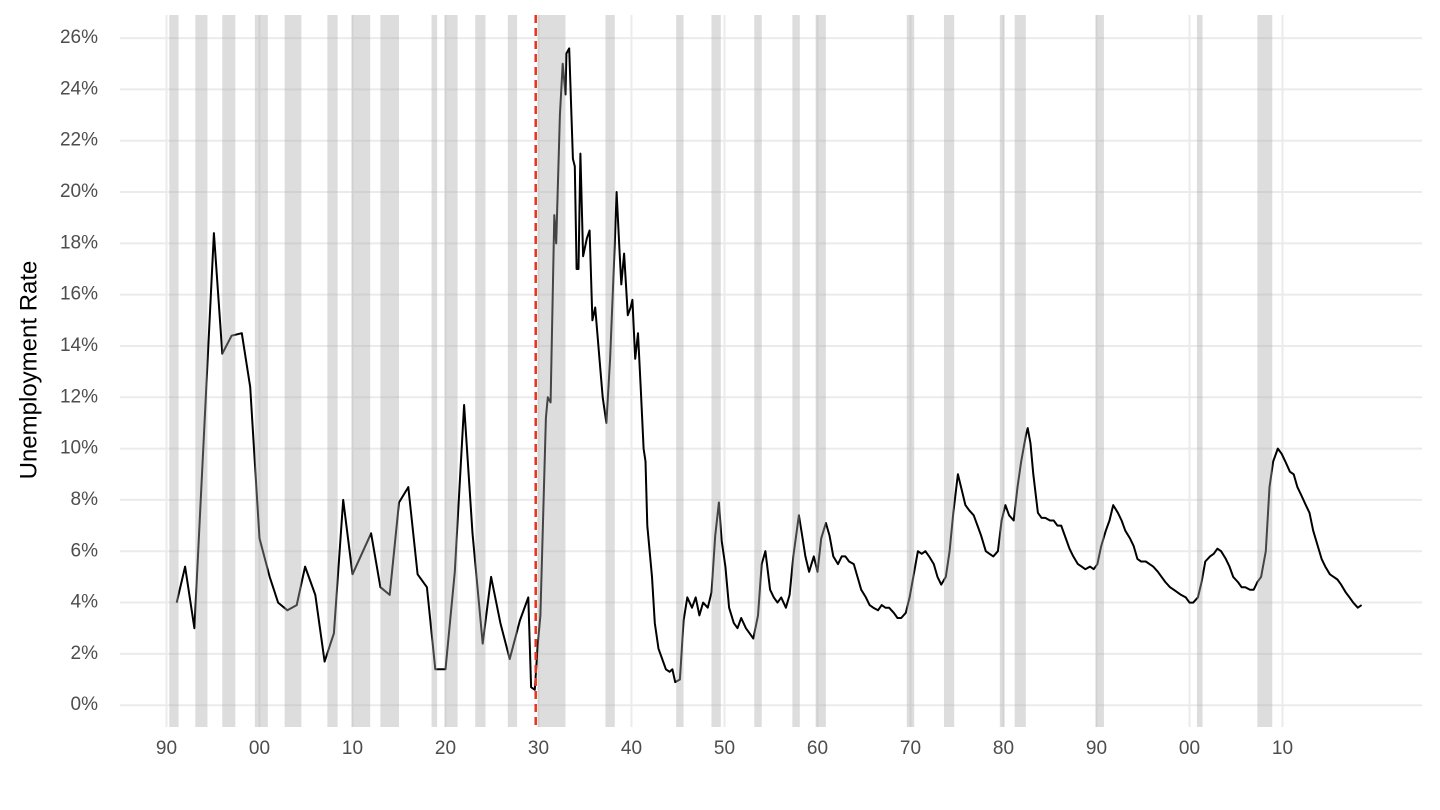  I want to click on y-tick-label: 20%, so click(79, 191).